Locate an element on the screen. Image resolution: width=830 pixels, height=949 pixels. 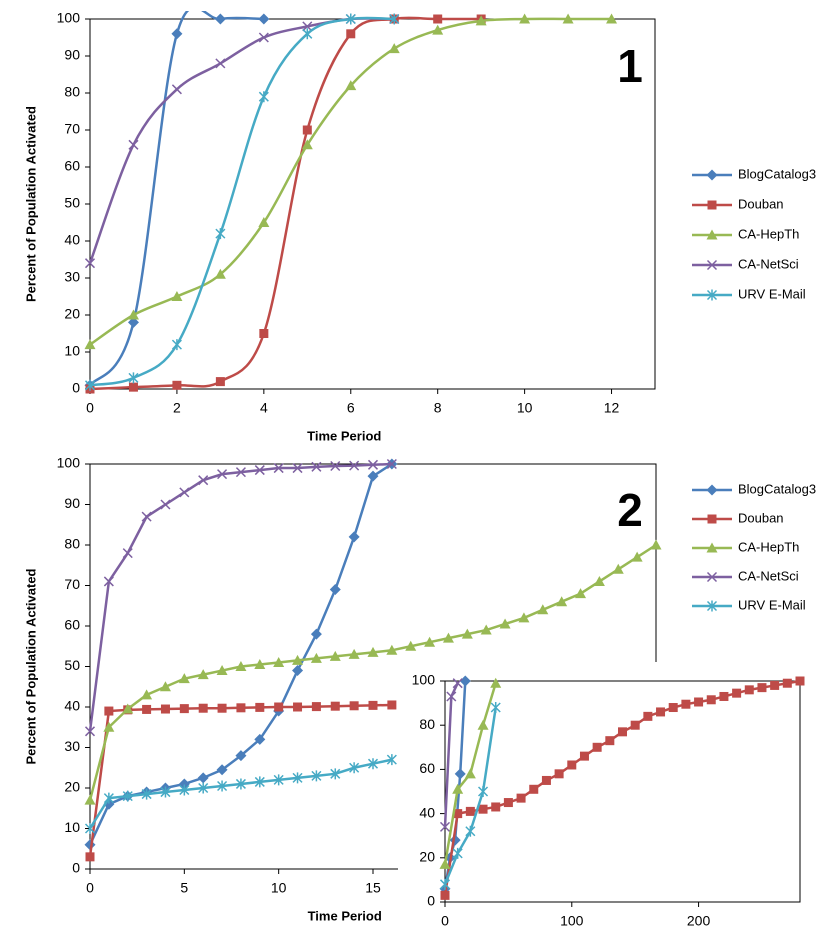
x-tick-label: 0 is located at coordinates (445, 921).